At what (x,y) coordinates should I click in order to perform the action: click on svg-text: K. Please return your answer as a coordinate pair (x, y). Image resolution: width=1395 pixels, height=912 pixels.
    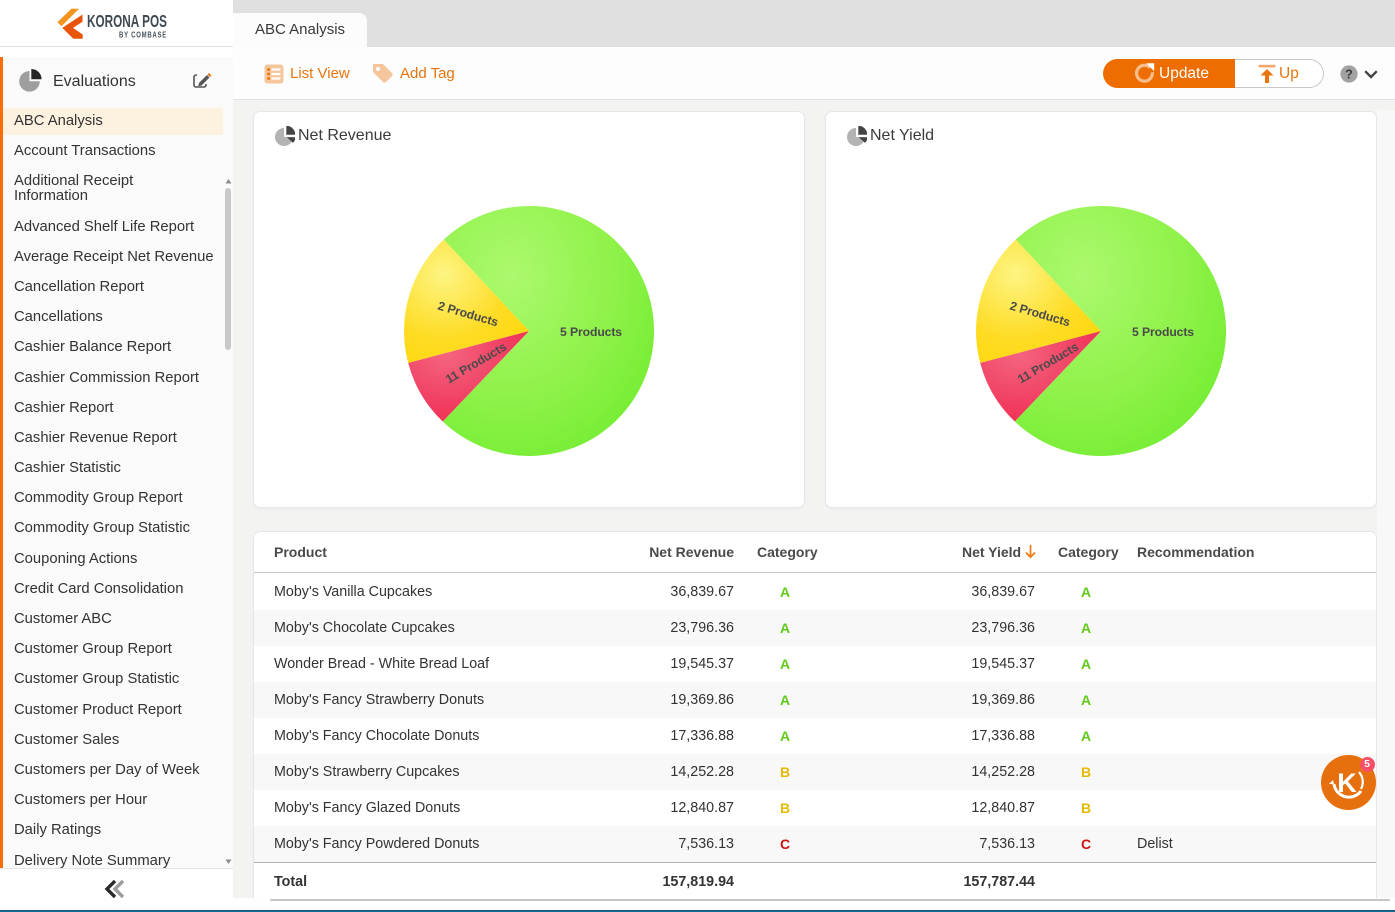
    Looking at the image, I should click on (1347, 783).